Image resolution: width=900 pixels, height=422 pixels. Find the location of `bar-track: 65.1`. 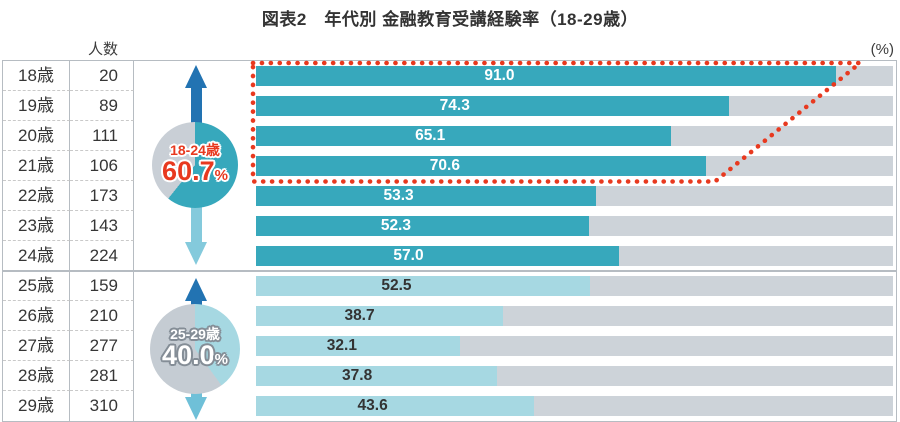

bar-track: 65.1 is located at coordinates (574, 136).